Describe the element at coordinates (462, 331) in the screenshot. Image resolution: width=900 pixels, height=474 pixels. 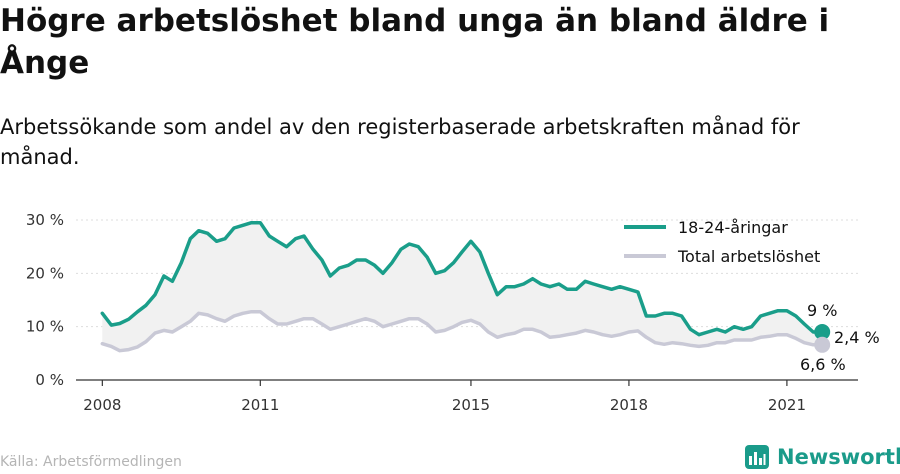
I see `series-line-total` at that location.